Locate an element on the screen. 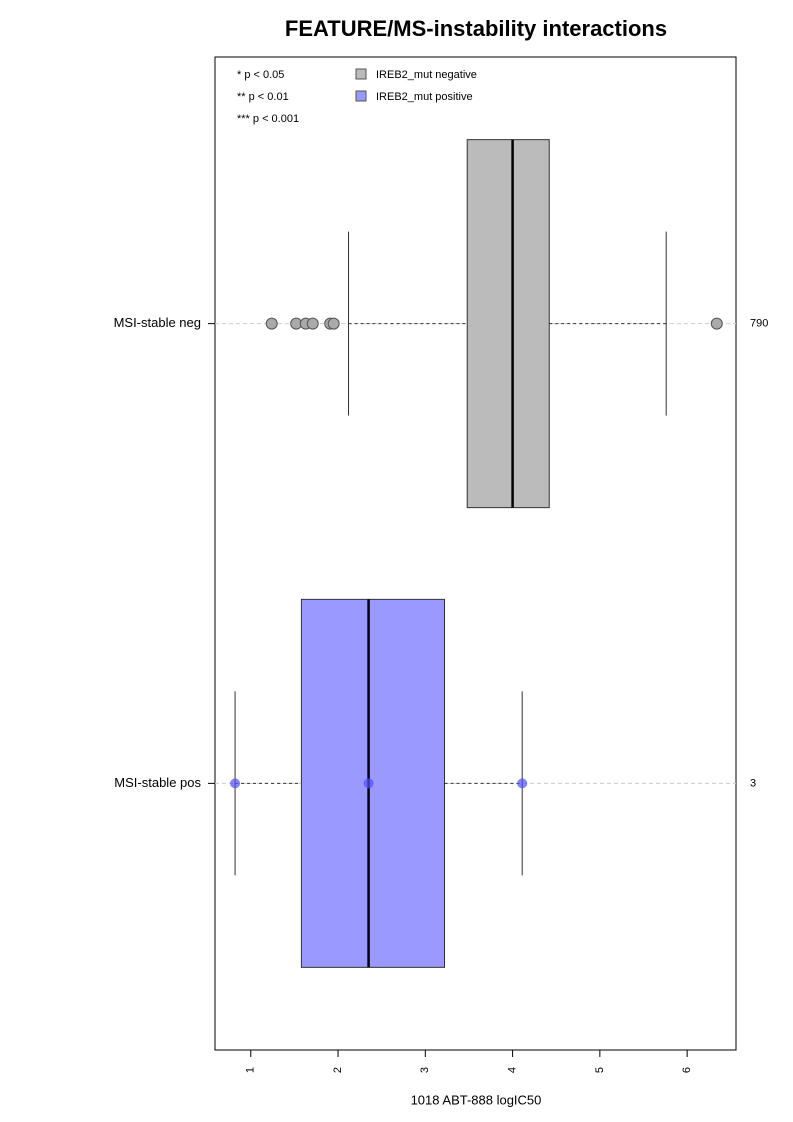 This screenshot has height=1122, width=793. annotation: * p < 0.05 is located at coordinates (260, 75).